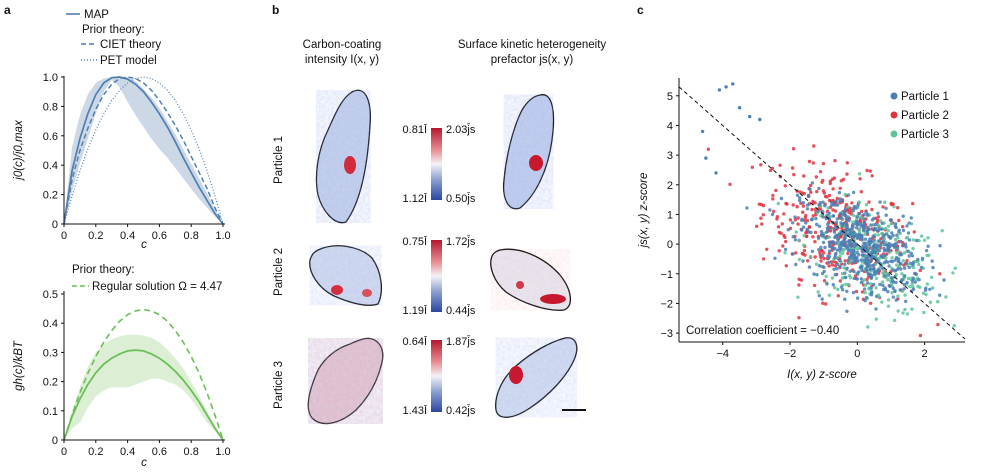 Image resolution: width=991 pixels, height=474 pixels. What do you see at coordinates (461, 310) in the screenshot?
I see `cbar2-j-bot: 0.44j̄s` at bounding box center [461, 310].